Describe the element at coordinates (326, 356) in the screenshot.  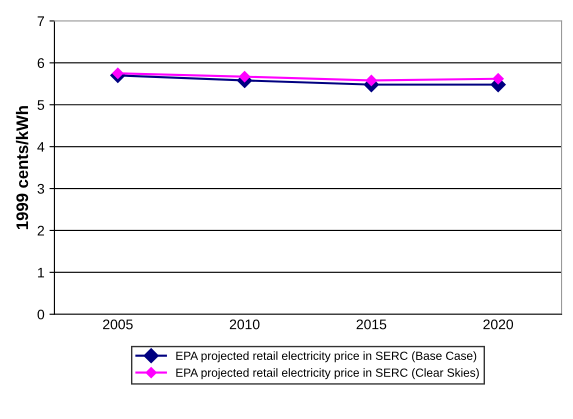
I see `legend-label: EPA projected retail electricity price in SERC (Base Case)` at that location.